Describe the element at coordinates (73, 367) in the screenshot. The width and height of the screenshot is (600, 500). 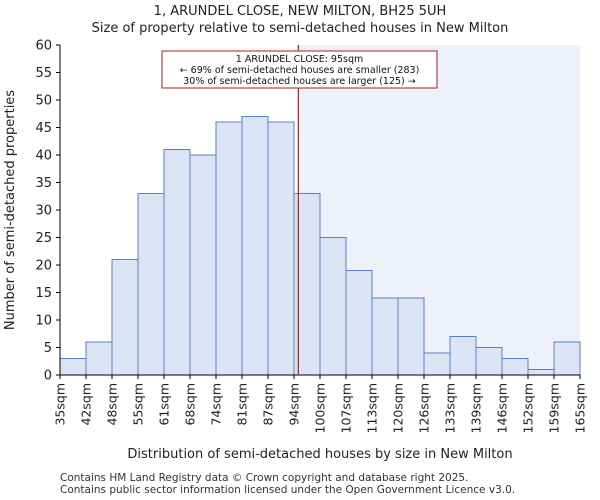
I see `bar-35sqm` at that location.